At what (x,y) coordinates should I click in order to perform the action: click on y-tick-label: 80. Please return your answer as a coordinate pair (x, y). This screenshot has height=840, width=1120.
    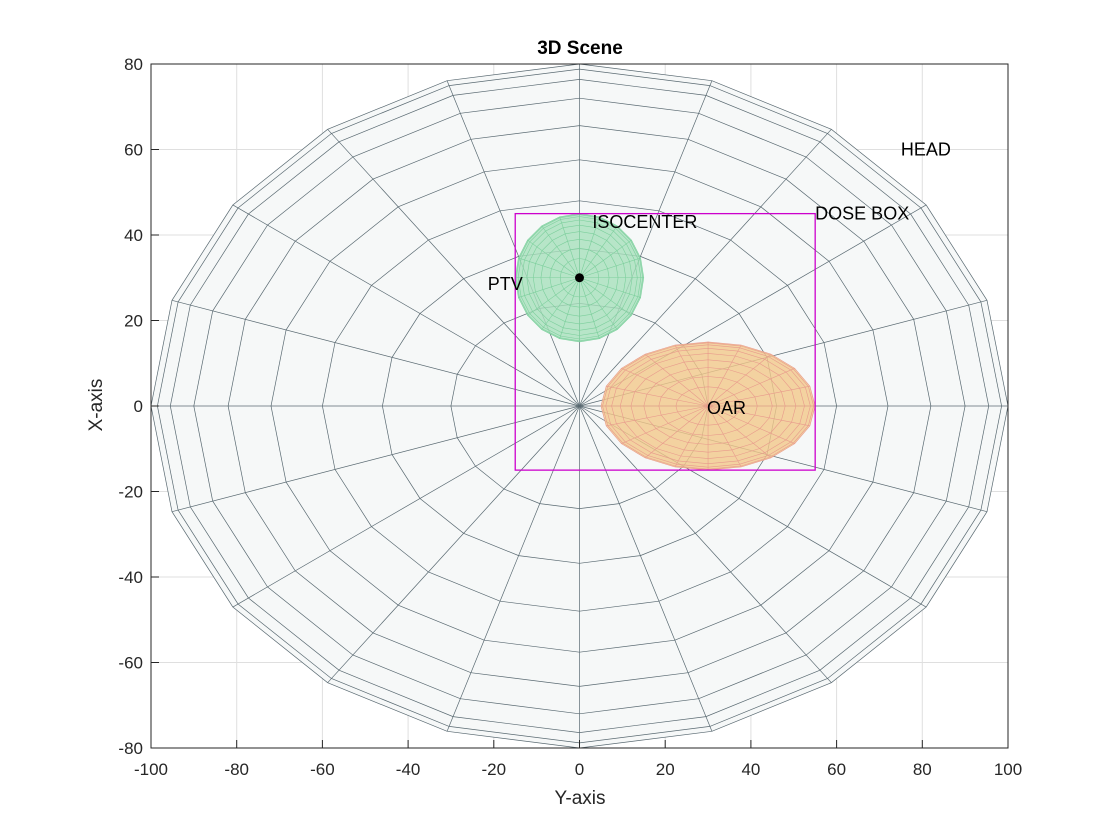
    Looking at the image, I should click on (133, 64).